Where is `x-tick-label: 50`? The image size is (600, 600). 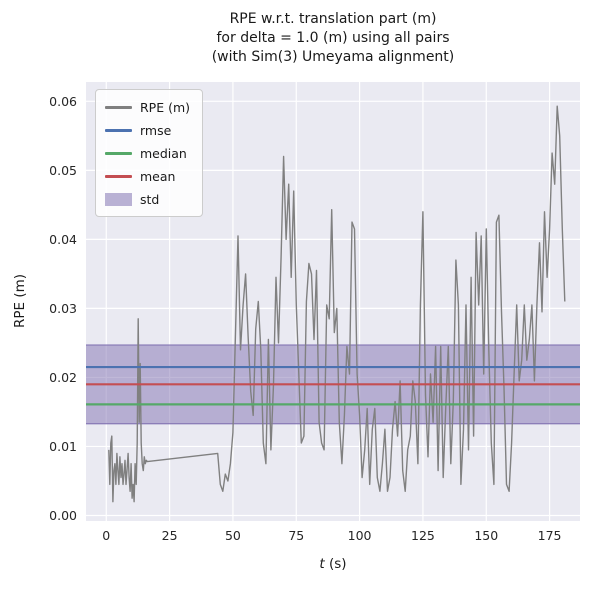
x-tick-label: 50 is located at coordinates (233, 535).